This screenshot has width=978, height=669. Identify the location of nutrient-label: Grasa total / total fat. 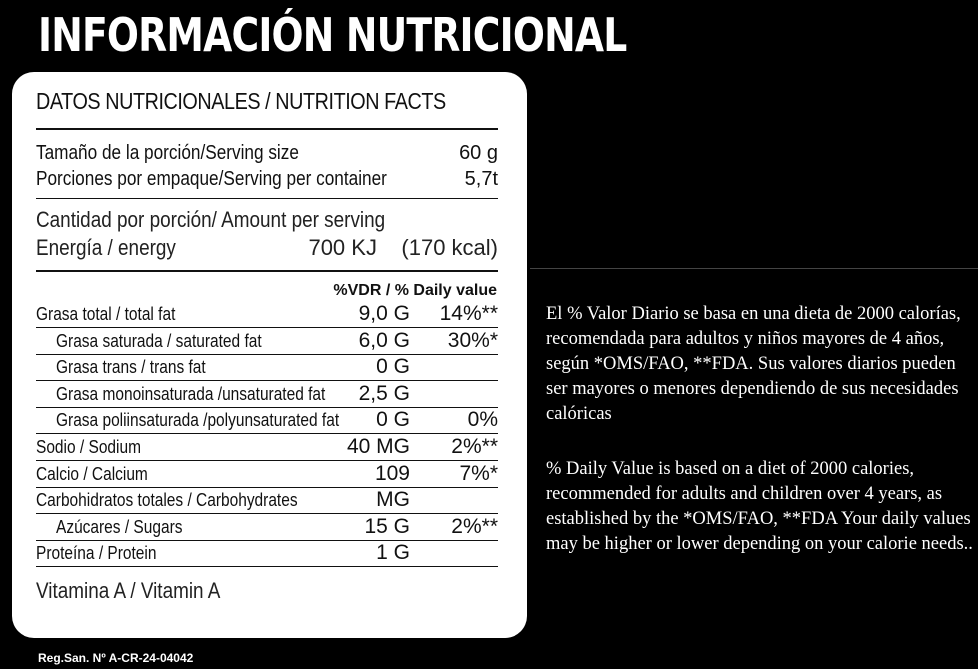
(106, 314).